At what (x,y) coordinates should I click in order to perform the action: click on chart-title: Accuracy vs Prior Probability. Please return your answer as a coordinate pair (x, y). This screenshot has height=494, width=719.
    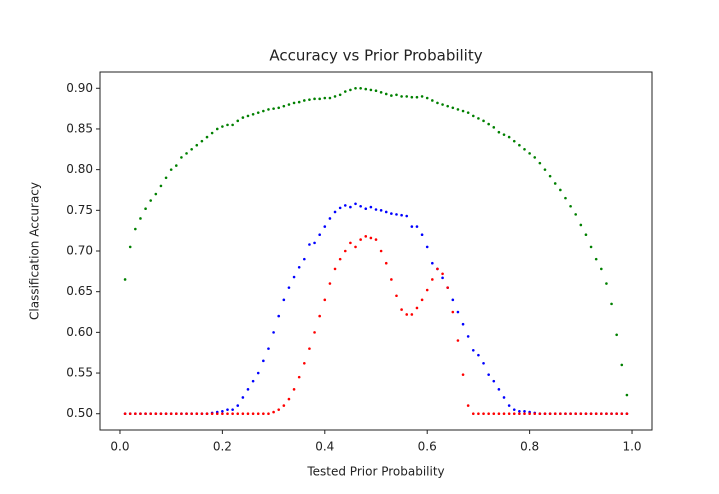
    Looking at the image, I should click on (375, 56).